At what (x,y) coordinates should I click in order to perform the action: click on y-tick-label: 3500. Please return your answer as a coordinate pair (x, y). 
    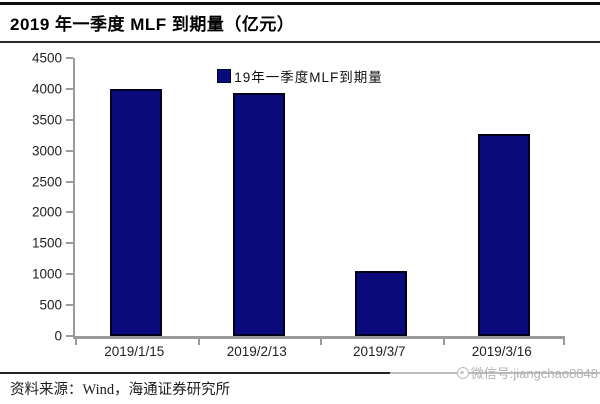
    Looking at the image, I should click on (46, 120).